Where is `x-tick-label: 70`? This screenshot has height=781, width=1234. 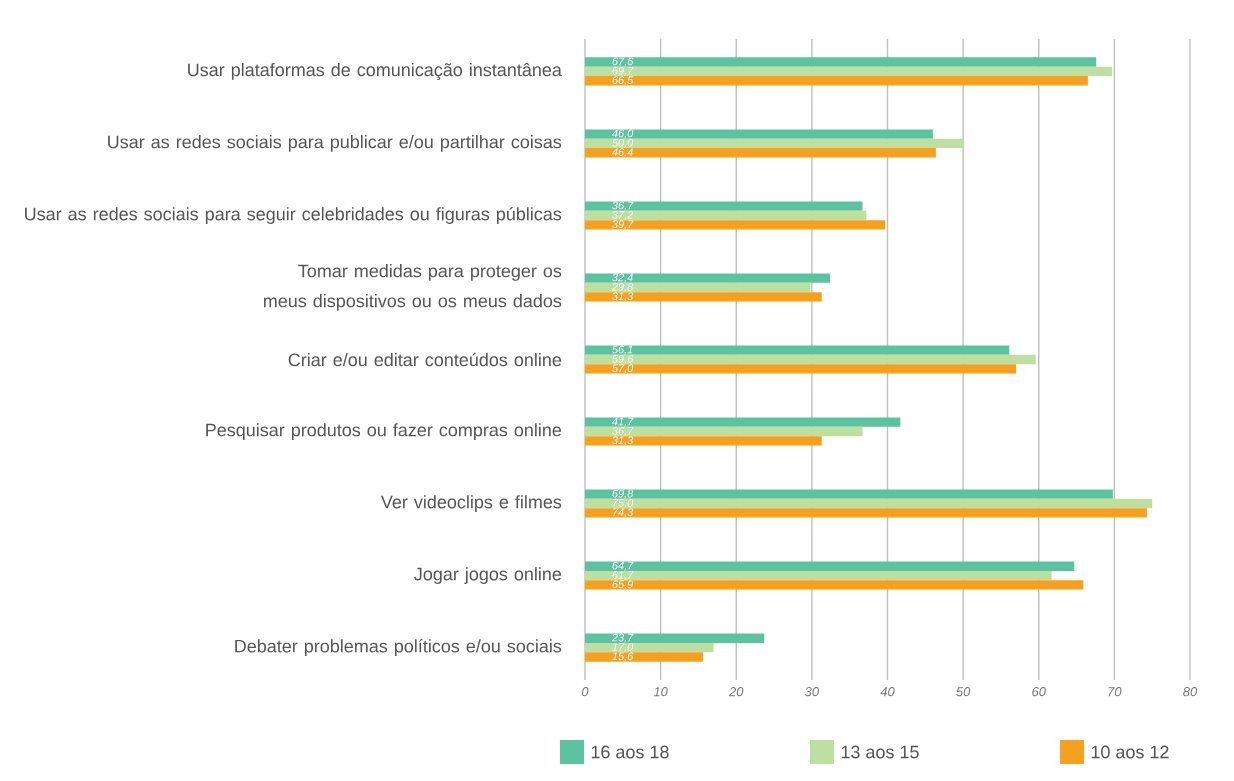 x-tick-label: 70 is located at coordinates (1115, 692).